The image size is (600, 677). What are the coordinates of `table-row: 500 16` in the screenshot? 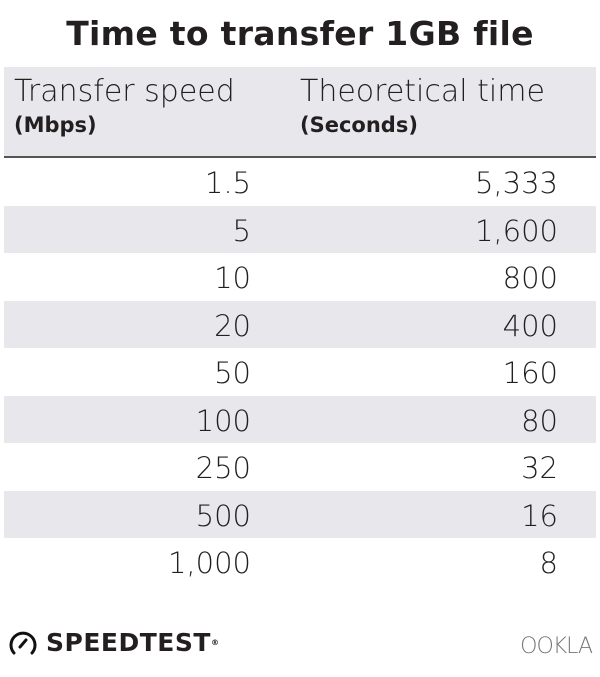 It's located at (300, 514).